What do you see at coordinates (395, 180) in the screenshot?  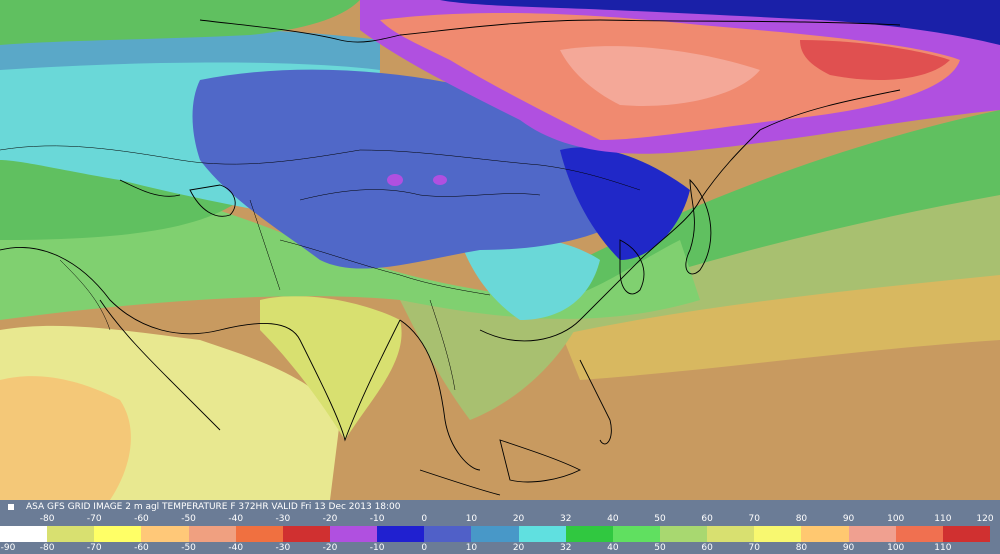 I see `mountain-cold-spot` at bounding box center [395, 180].